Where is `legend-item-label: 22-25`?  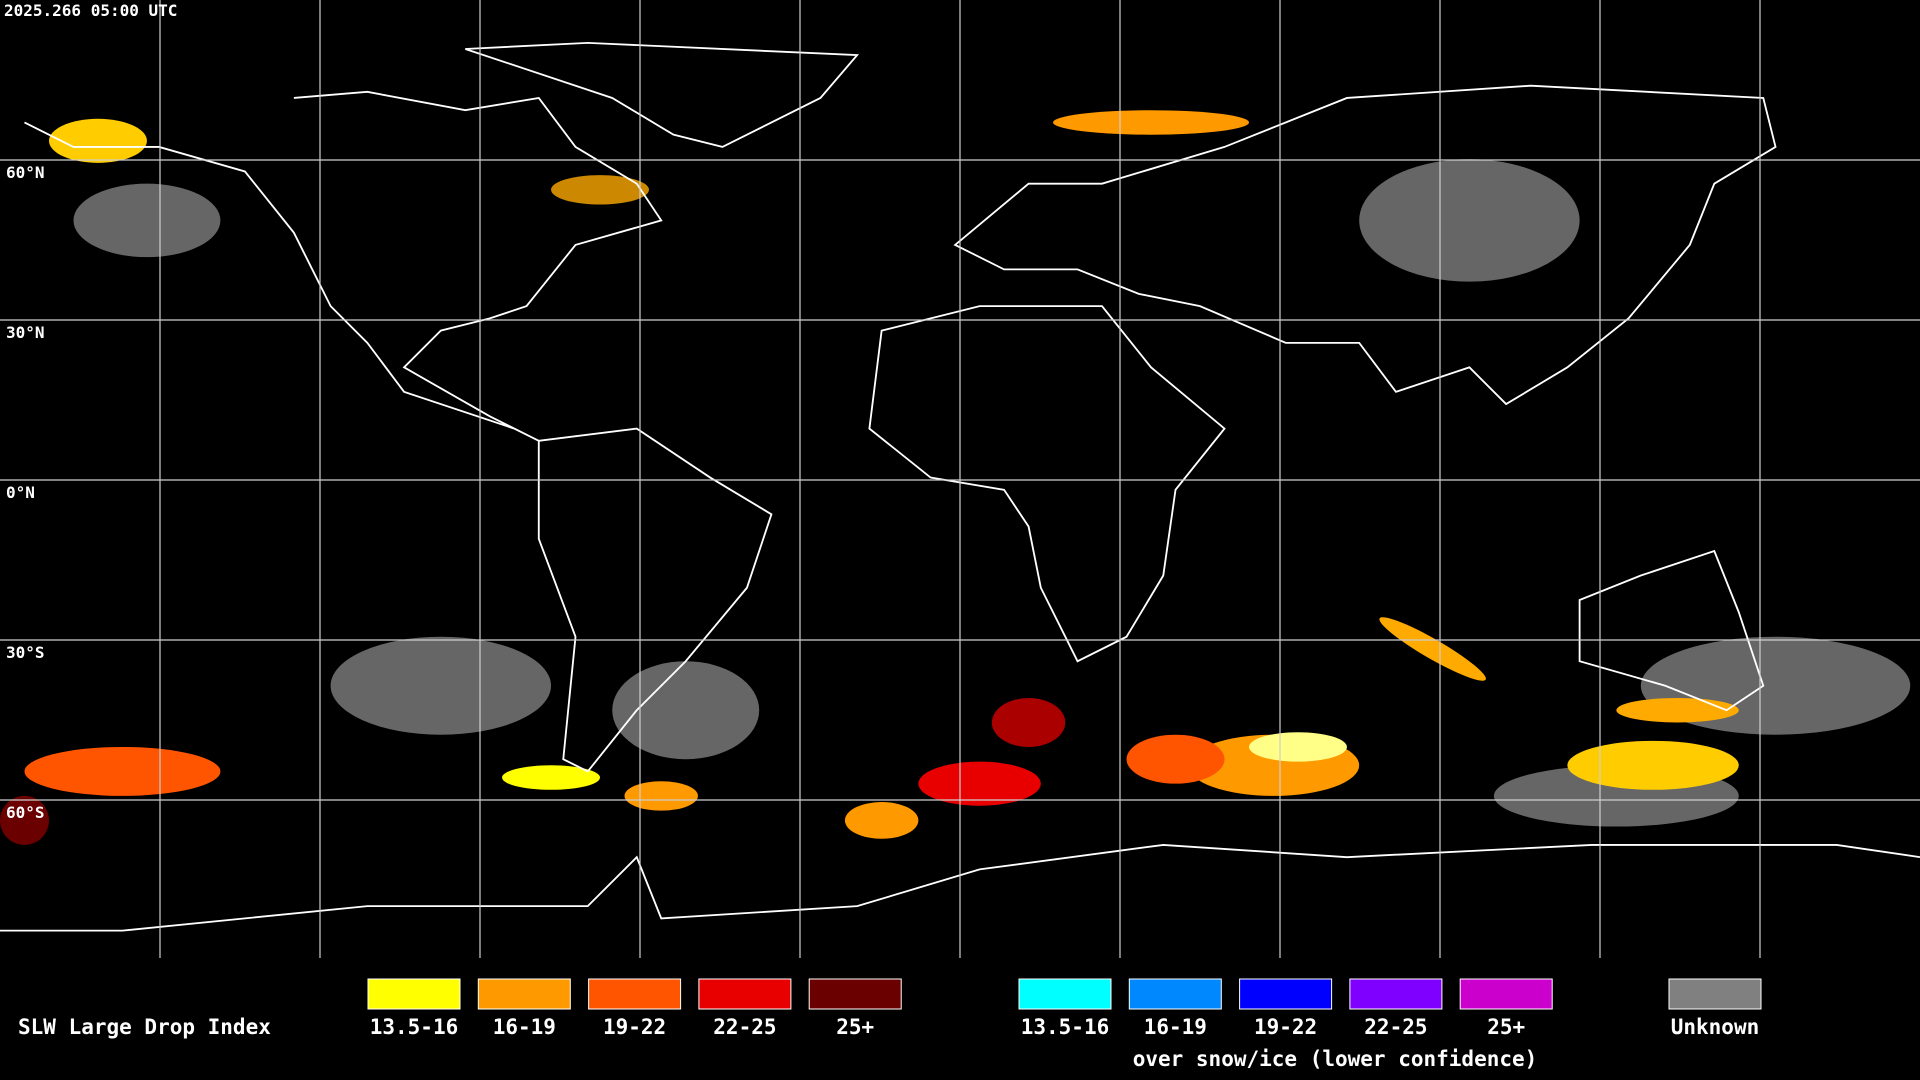 legend-item-label: 22-25 is located at coordinates (744, 1027).